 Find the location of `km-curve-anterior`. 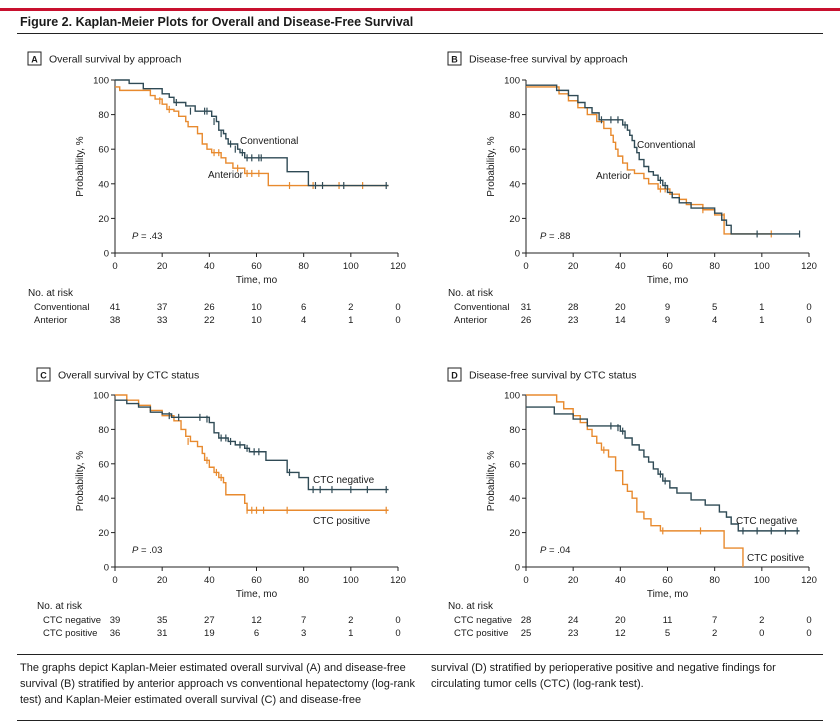

km-curve-anterior is located at coordinates (252, 136).